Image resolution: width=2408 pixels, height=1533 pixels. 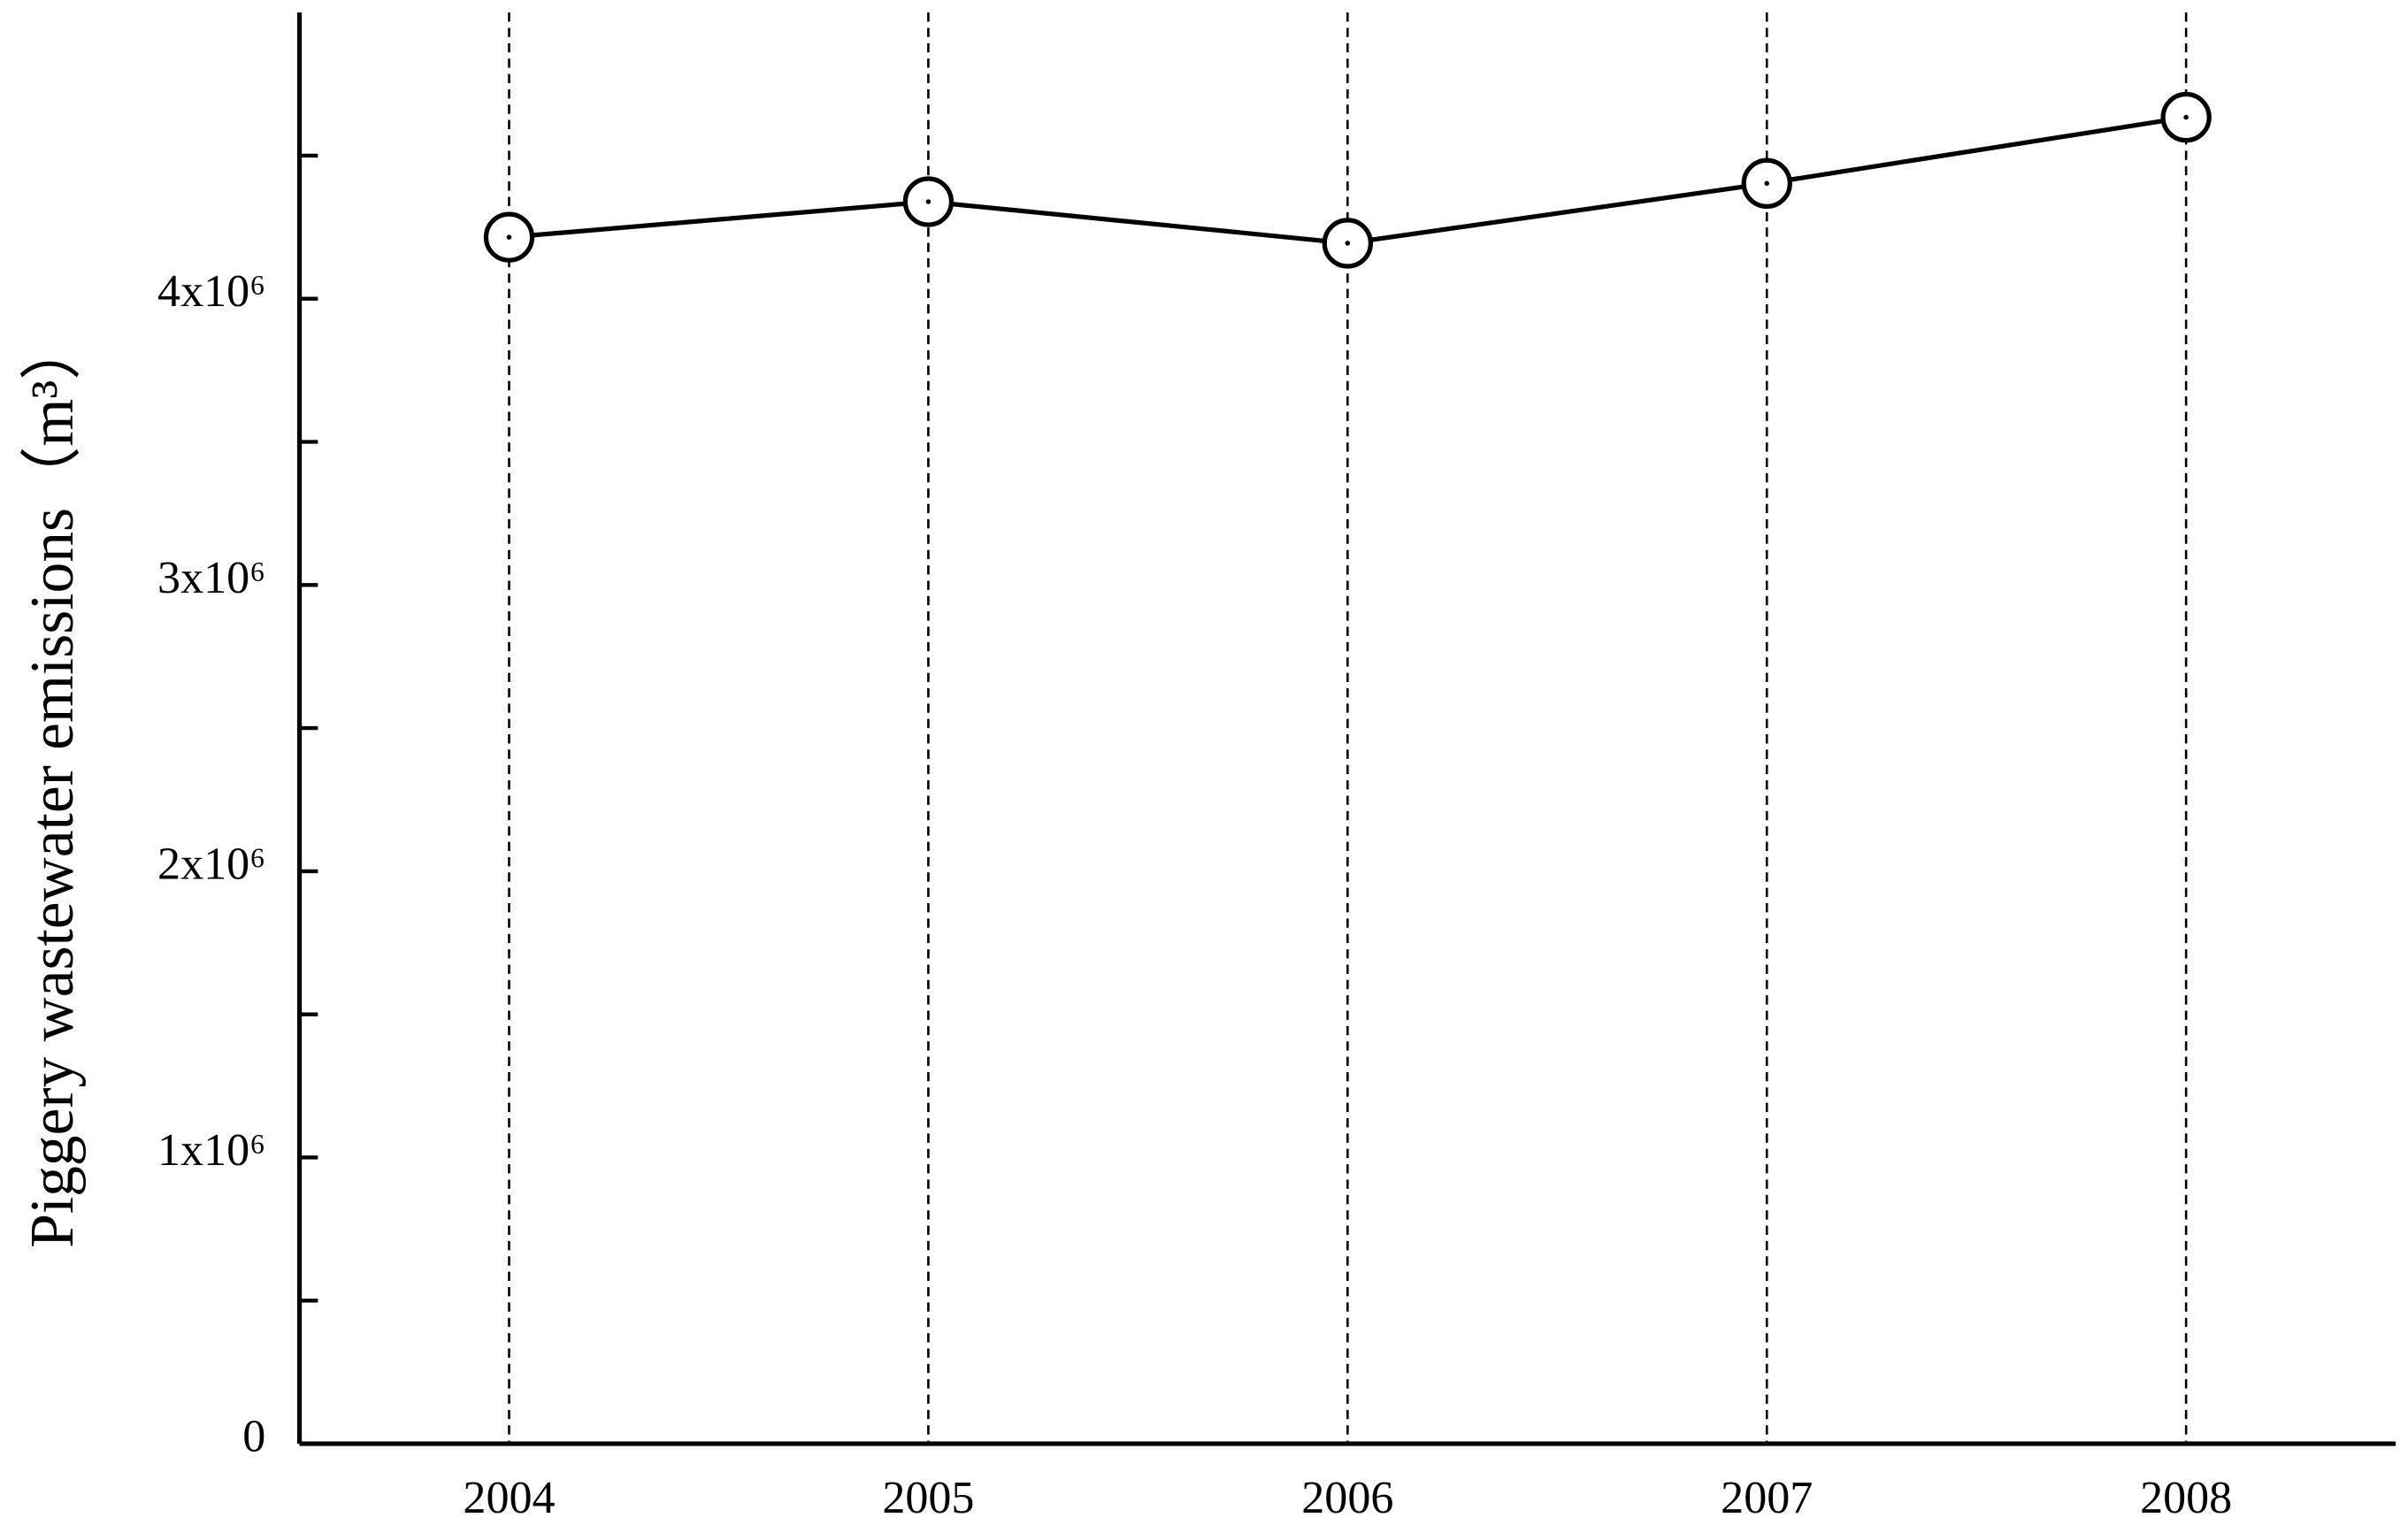 What do you see at coordinates (1347, 1498) in the screenshot?
I see `x-tick-label: 2006` at bounding box center [1347, 1498].